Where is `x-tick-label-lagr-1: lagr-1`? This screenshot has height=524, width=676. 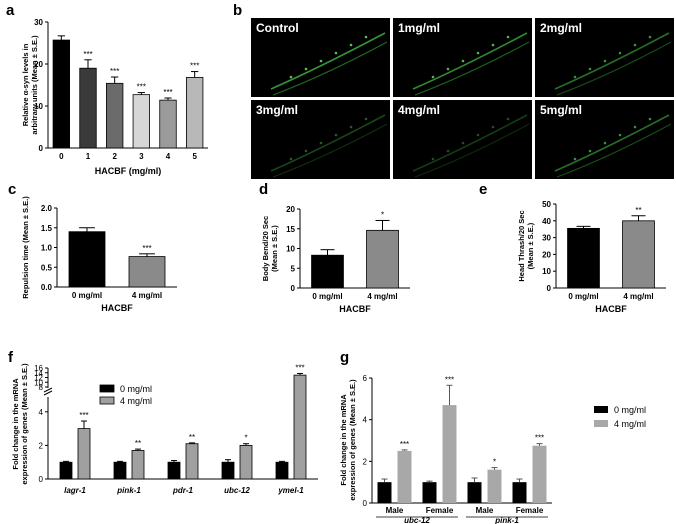 x-tick-label-lagr-1: lagr-1 is located at coordinates (75, 490).